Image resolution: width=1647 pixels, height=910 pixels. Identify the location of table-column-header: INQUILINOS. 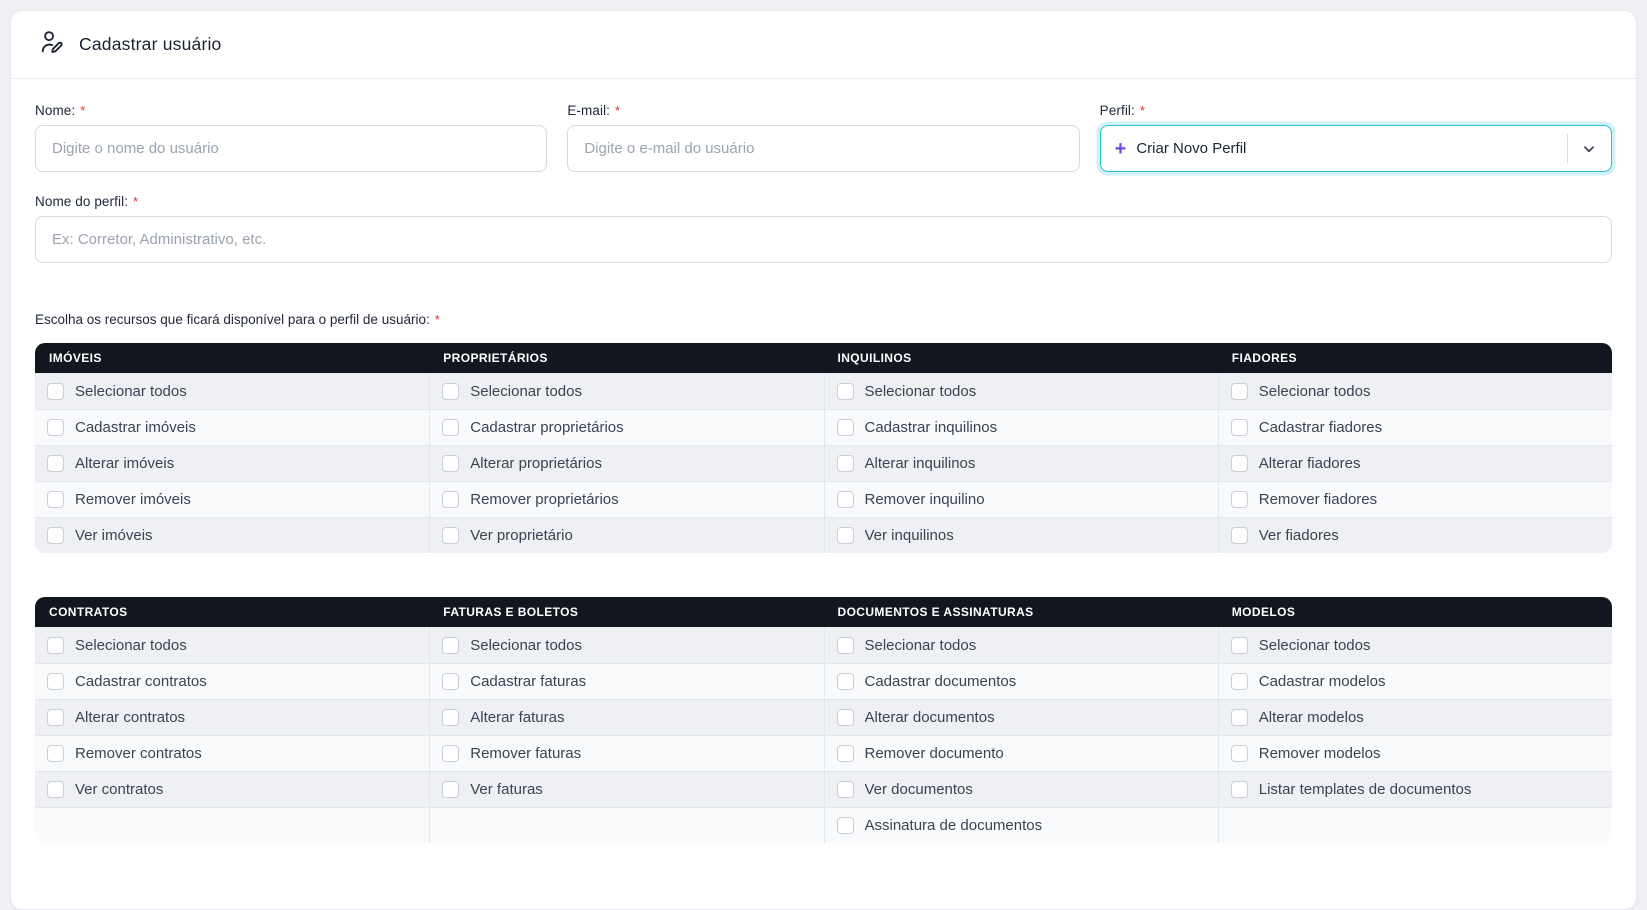
(1020, 358).